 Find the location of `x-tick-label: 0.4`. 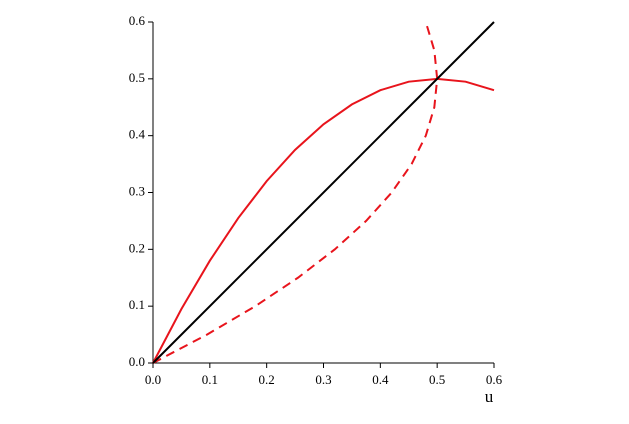

x-tick-label: 0.4 is located at coordinates (380, 379).